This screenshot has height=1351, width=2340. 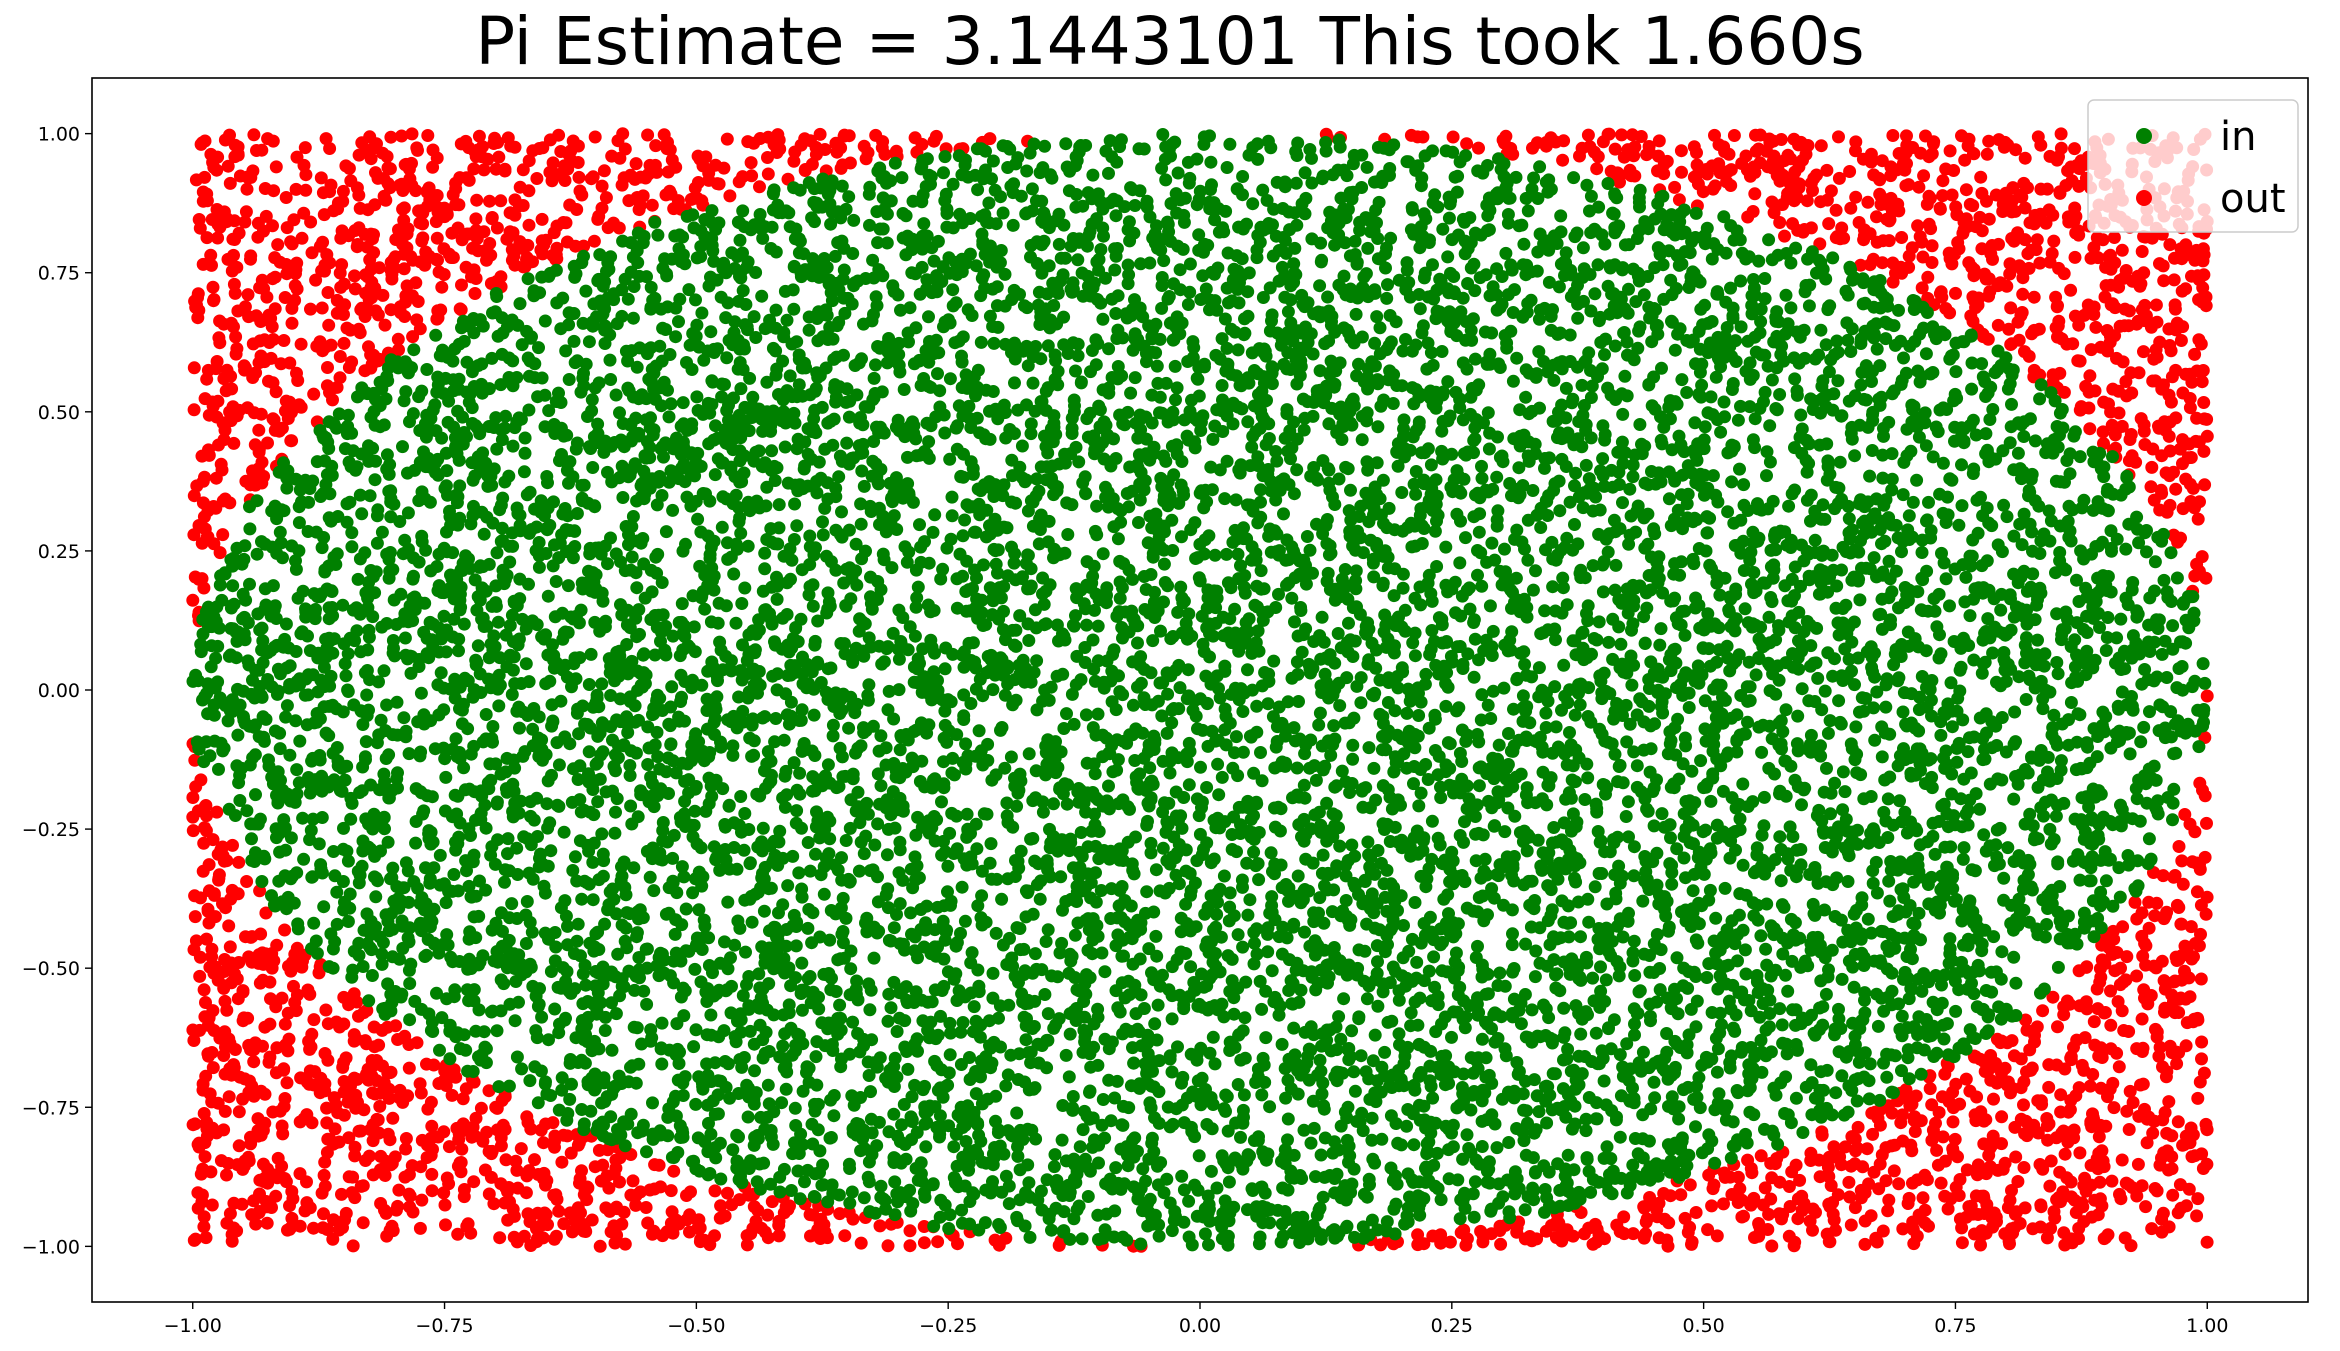 What do you see at coordinates (1452, 1326) in the screenshot?
I see `x-tick-label: 0.25` at bounding box center [1452, 1326].